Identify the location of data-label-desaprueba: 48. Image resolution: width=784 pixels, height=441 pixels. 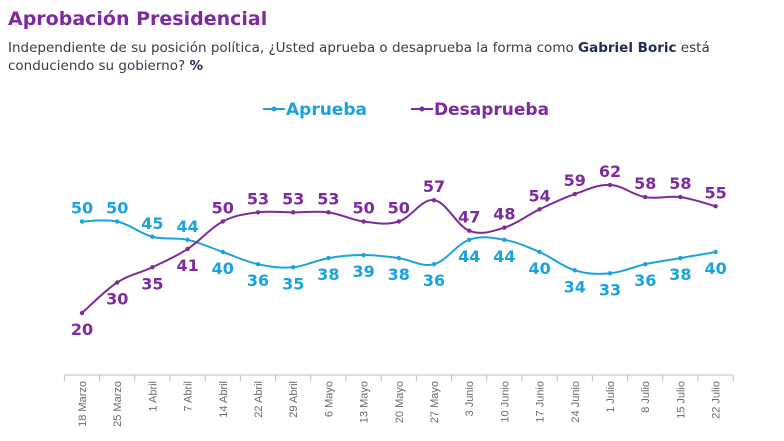
(504, 214).